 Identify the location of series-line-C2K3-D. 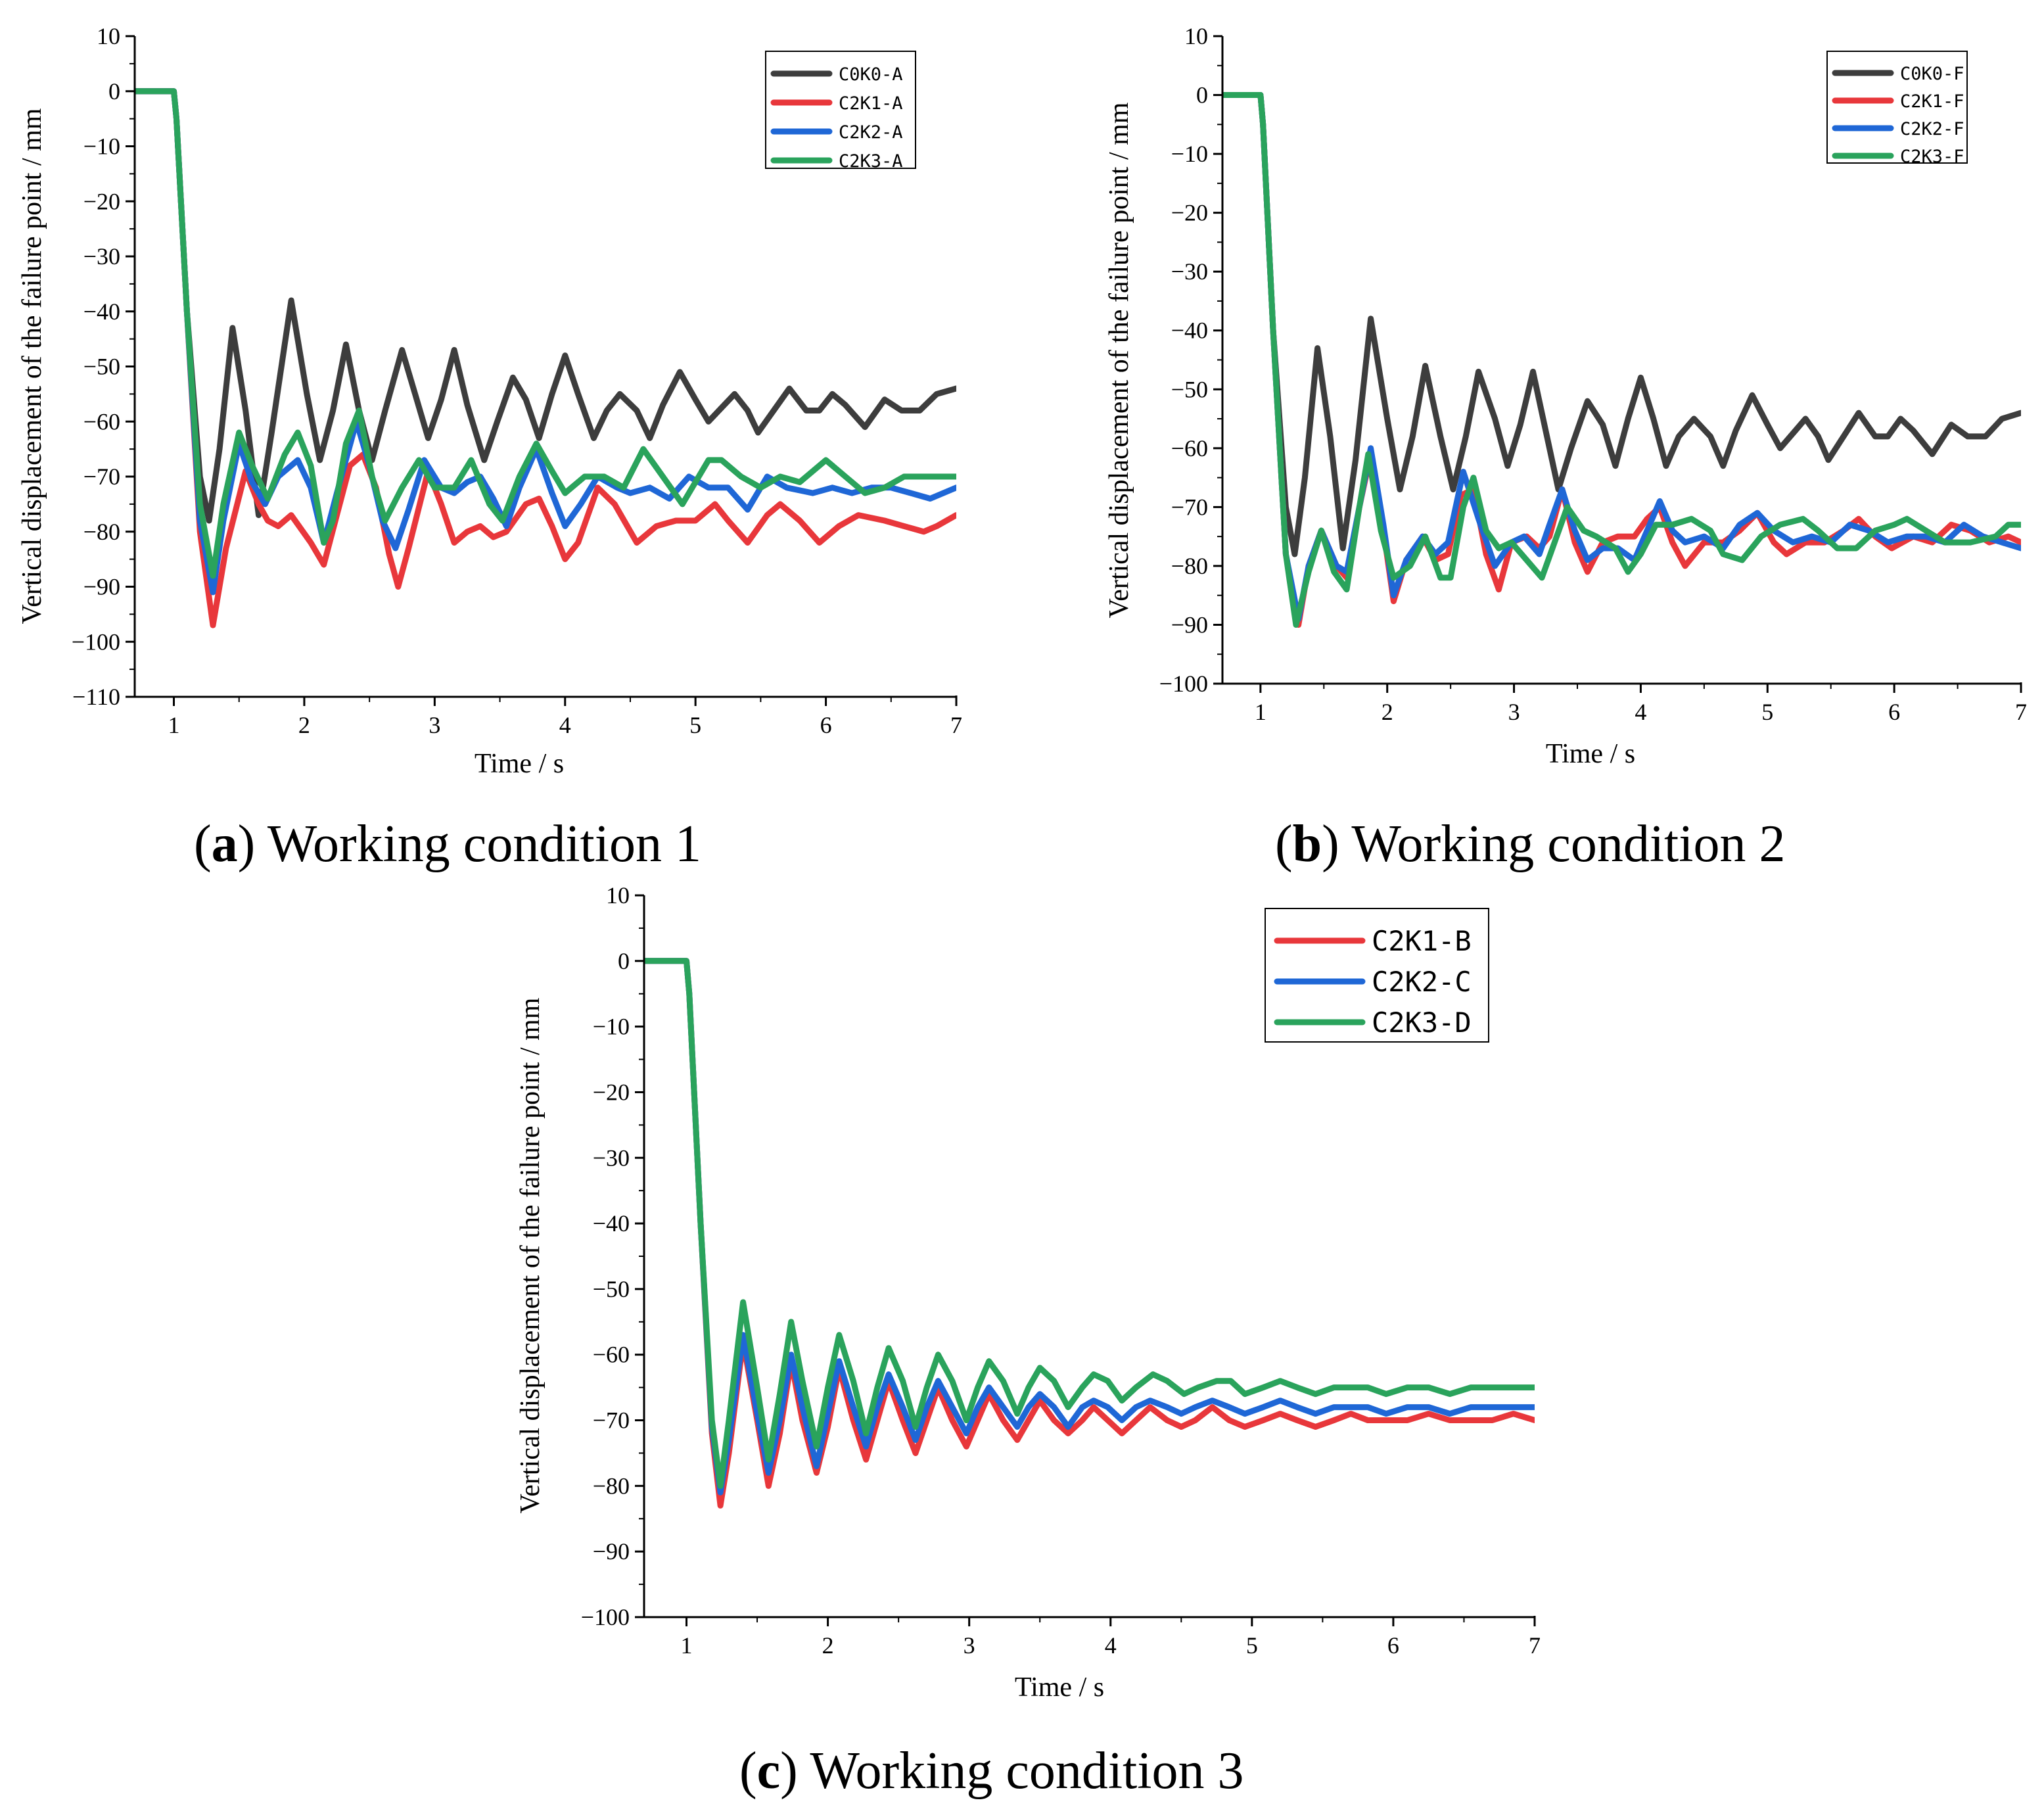
(1089, 1223).